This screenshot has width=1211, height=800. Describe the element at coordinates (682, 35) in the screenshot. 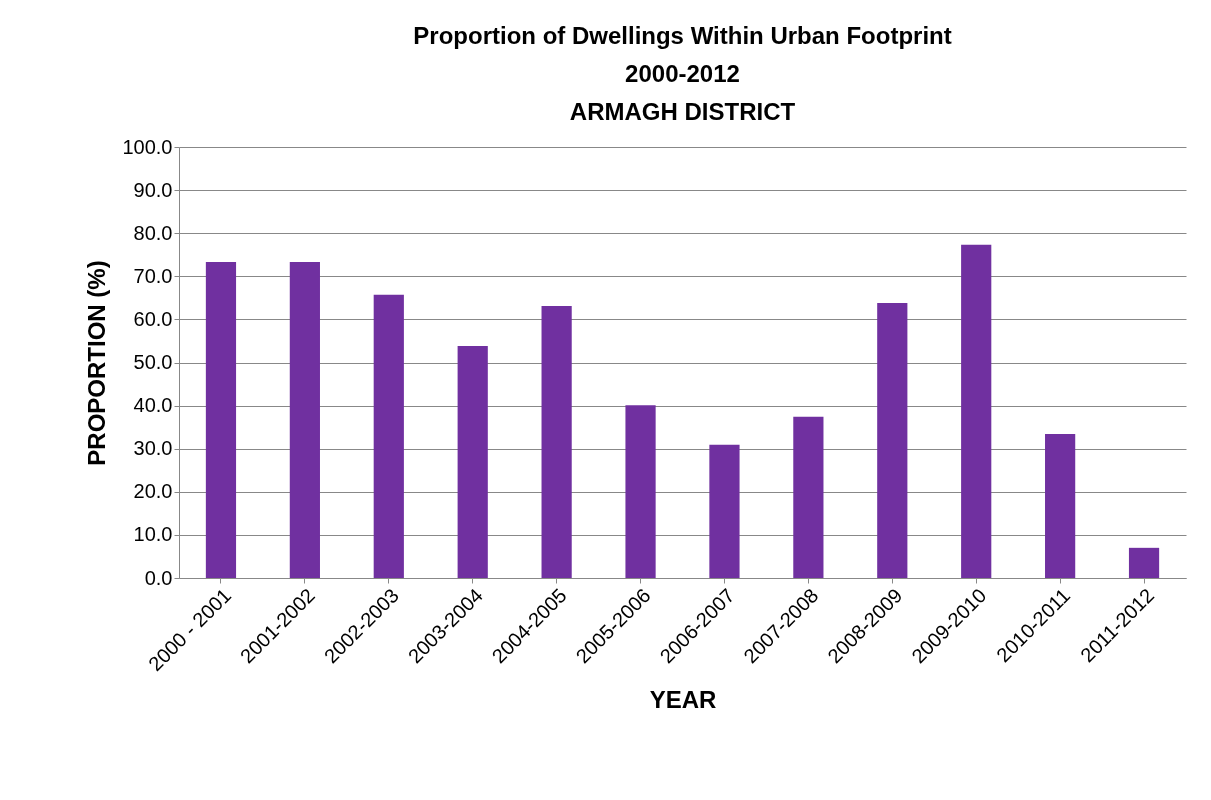

I see `text: Proportion of Dwellings Within Urban Footprint` at that location.